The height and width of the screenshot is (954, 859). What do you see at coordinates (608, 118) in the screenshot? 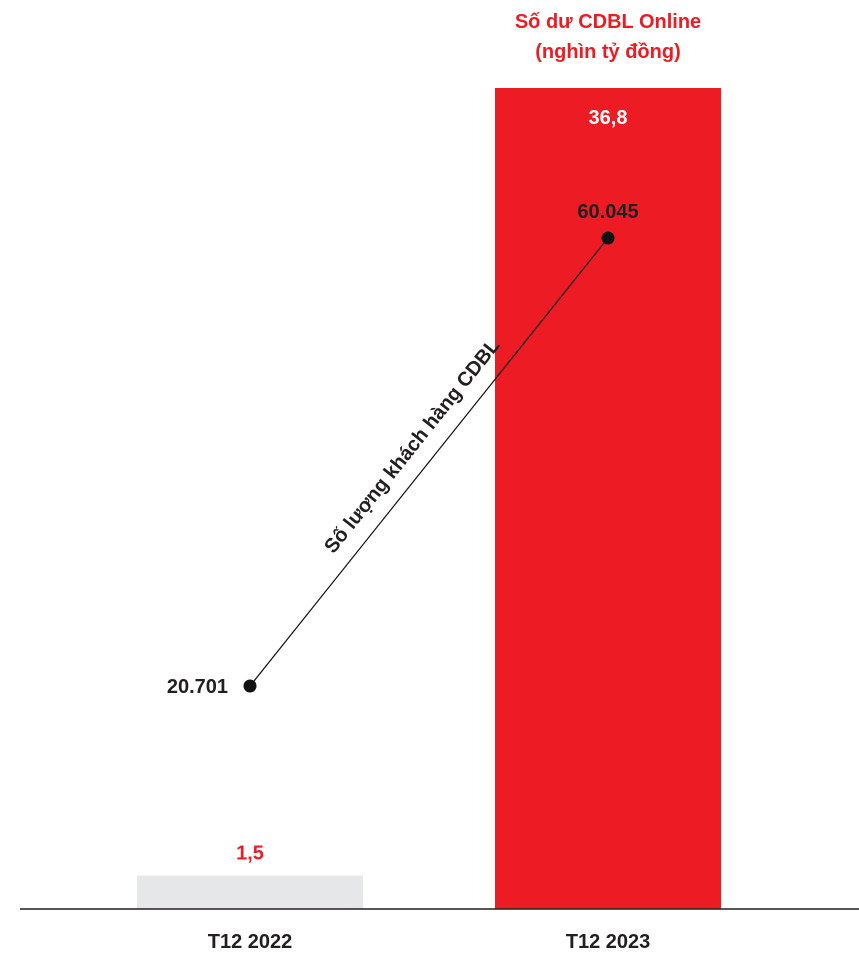
I see `bar-value-label-1: 36,8` at bounding box center [608, 118].